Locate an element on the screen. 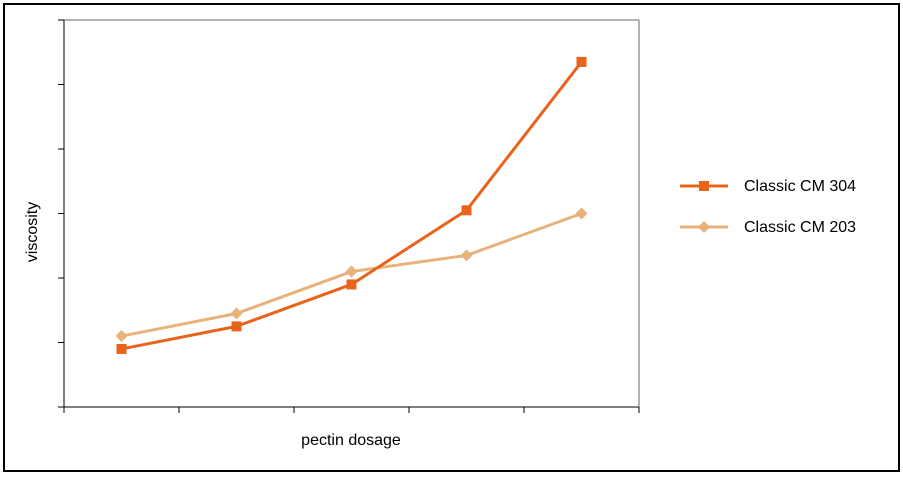  legend-item: Classic CM 304 is located at coordinates (768, 186).